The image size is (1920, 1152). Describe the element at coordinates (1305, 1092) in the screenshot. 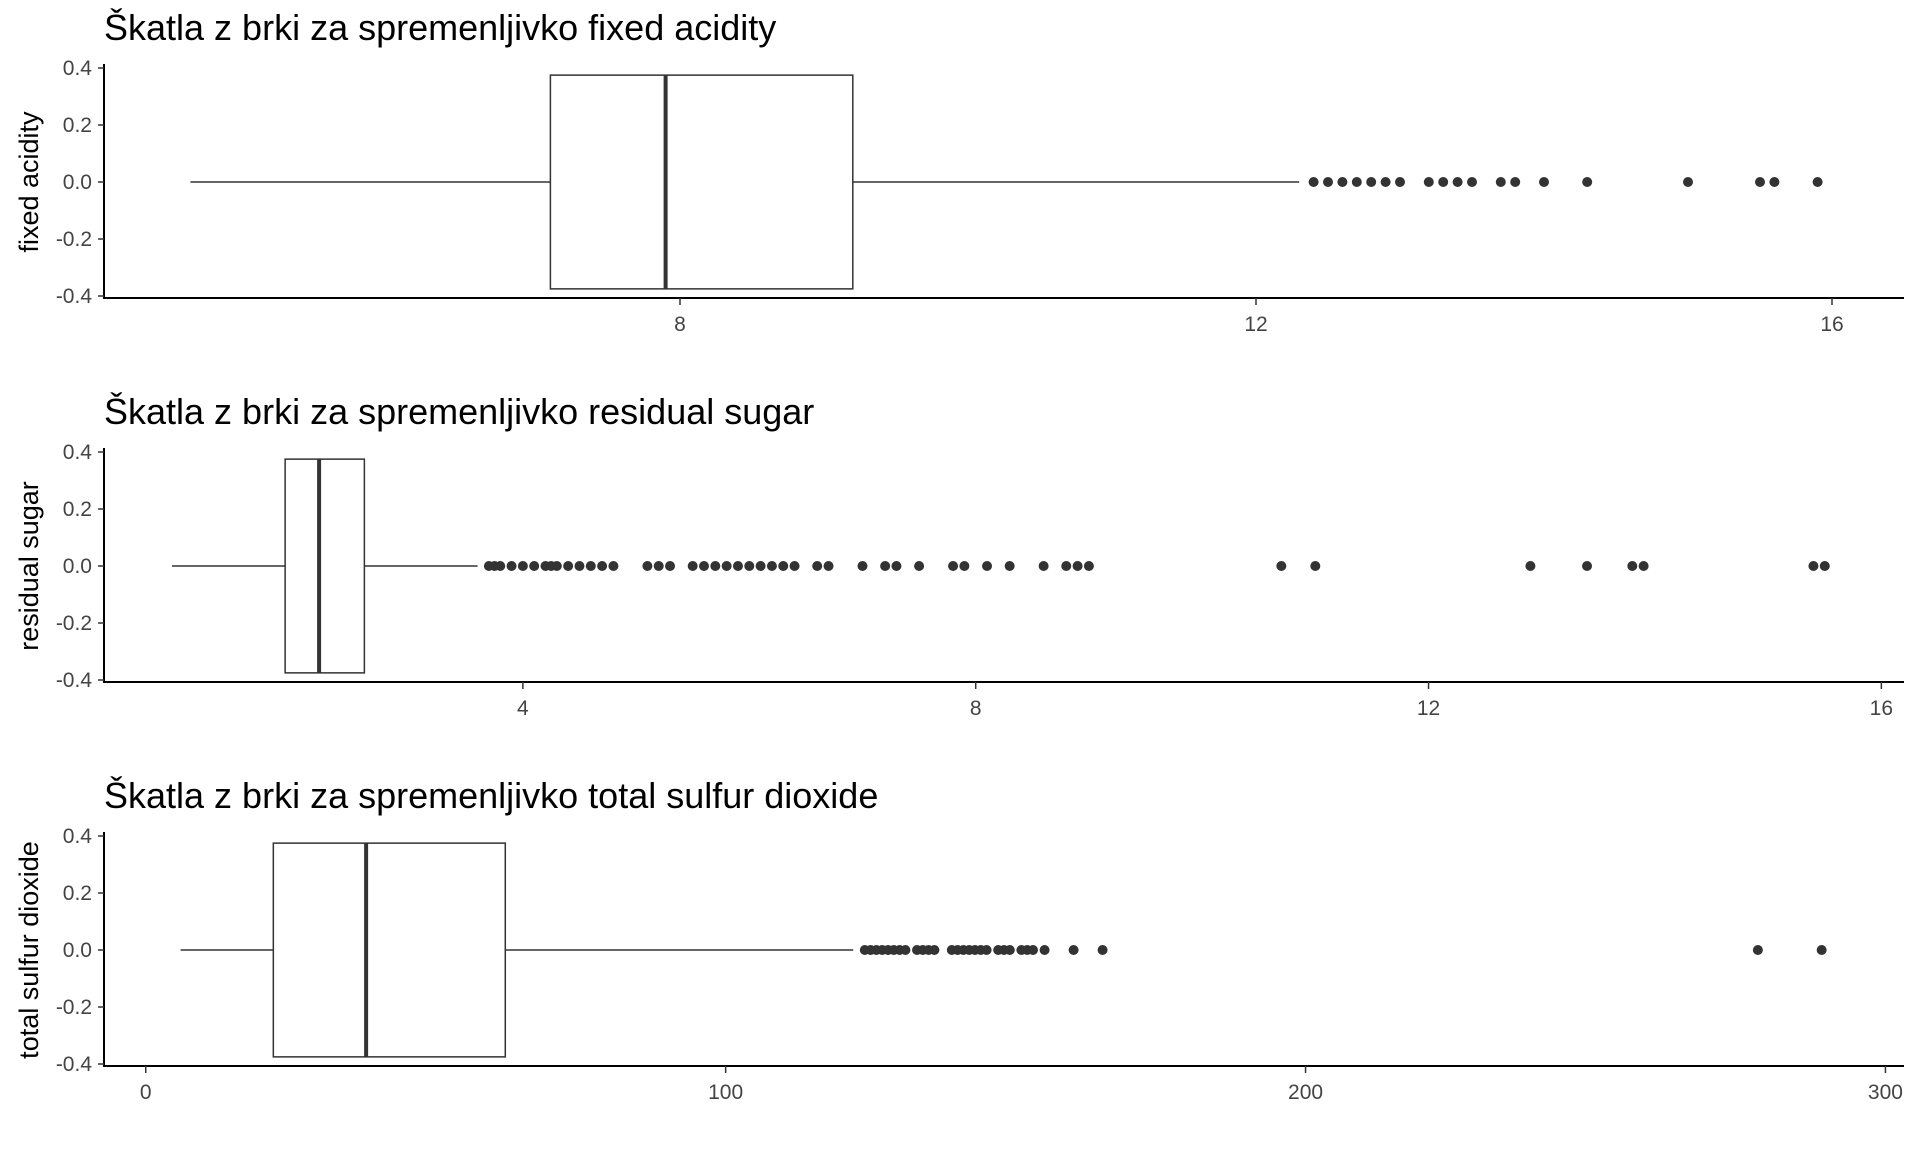

I see `x-tick-label: 200` at that location.